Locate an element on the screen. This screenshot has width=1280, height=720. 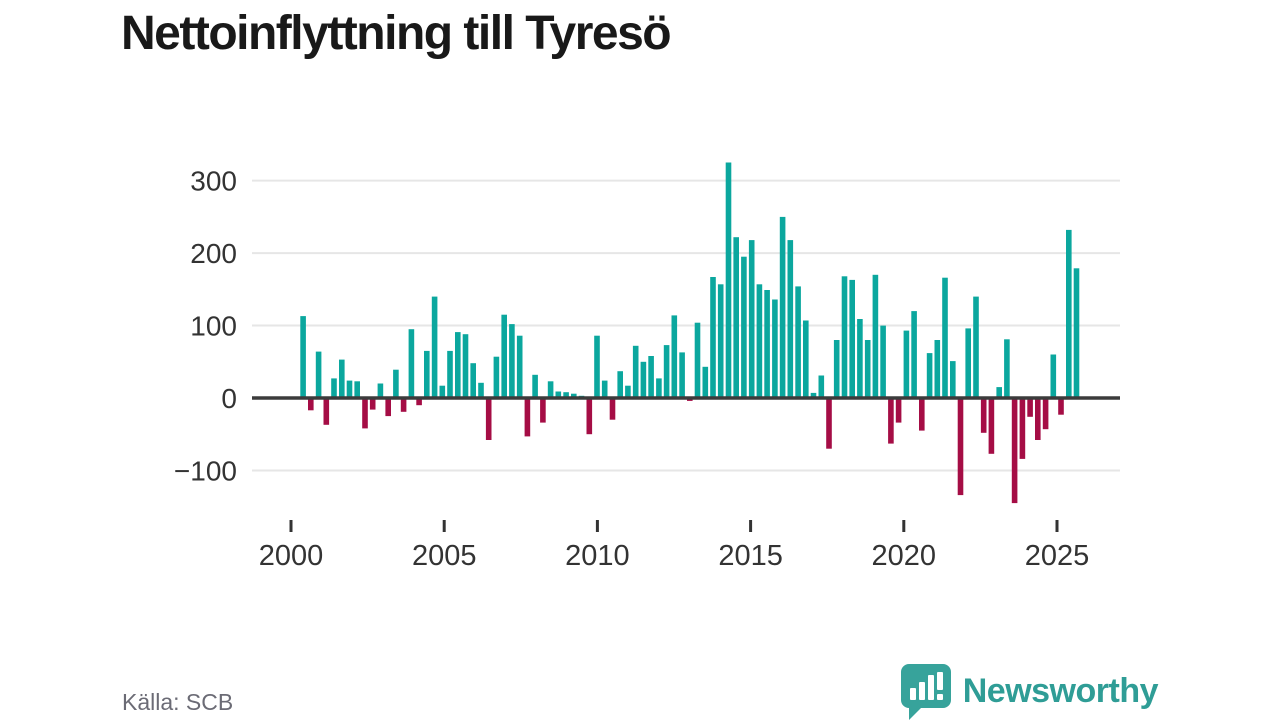
y-tick-label: 100 is located at coordinates (213, 326).